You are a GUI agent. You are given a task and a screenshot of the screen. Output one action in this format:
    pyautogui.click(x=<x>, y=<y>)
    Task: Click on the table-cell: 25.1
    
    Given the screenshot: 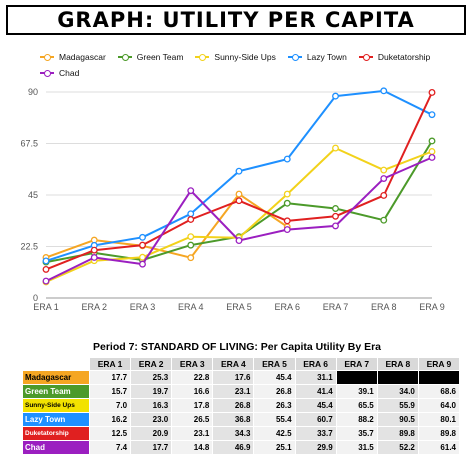 What is the action you would take?
    pyautogui.click(x=274, y=447)
    